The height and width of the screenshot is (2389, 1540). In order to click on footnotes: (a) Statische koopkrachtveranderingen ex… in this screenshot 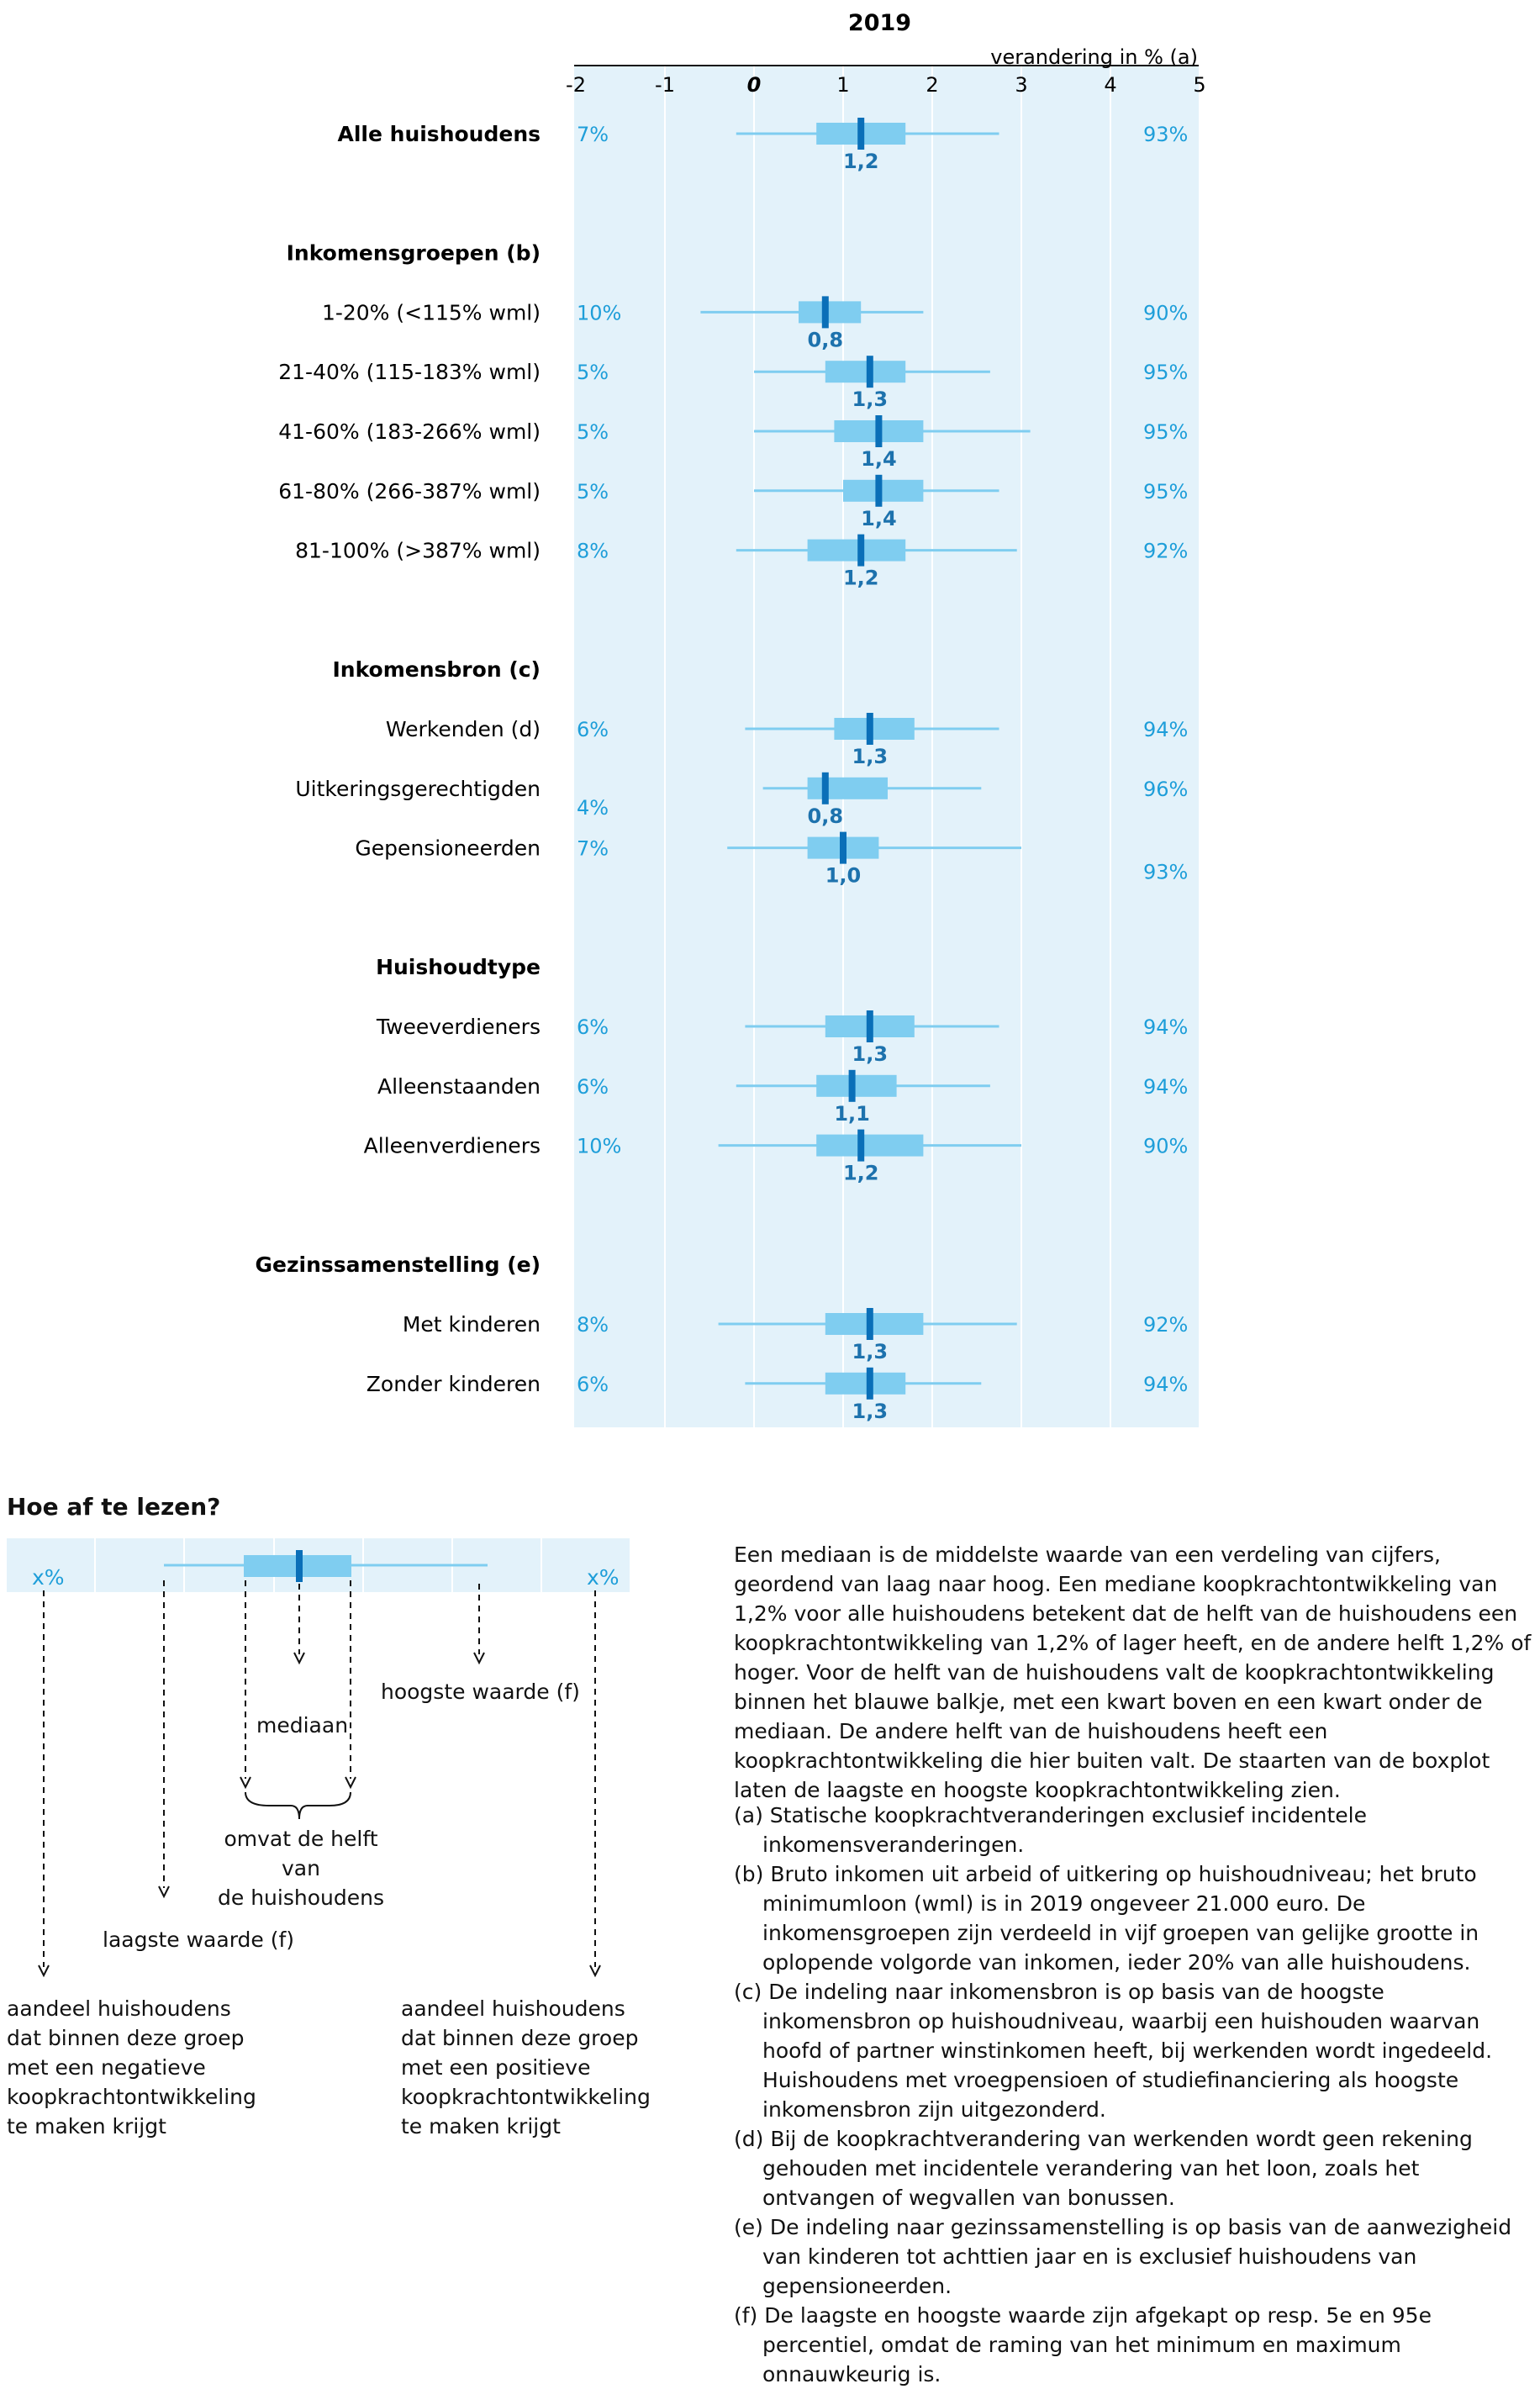, I will do `click(1135, 2095)`.